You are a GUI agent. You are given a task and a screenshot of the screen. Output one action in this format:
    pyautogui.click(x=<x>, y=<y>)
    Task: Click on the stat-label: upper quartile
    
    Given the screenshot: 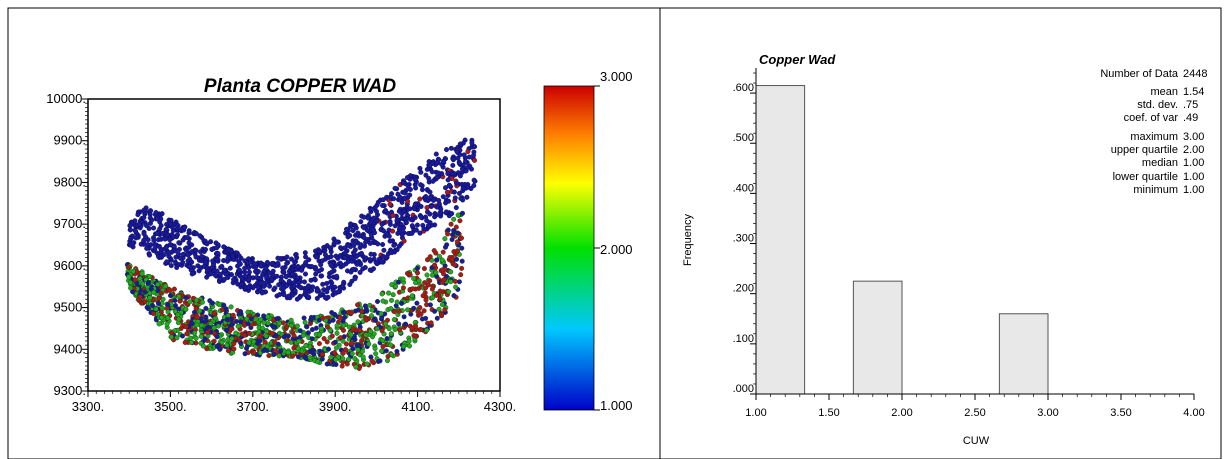 What is the action you would take?
    pyautogui.click(x=1144, y=150)
    